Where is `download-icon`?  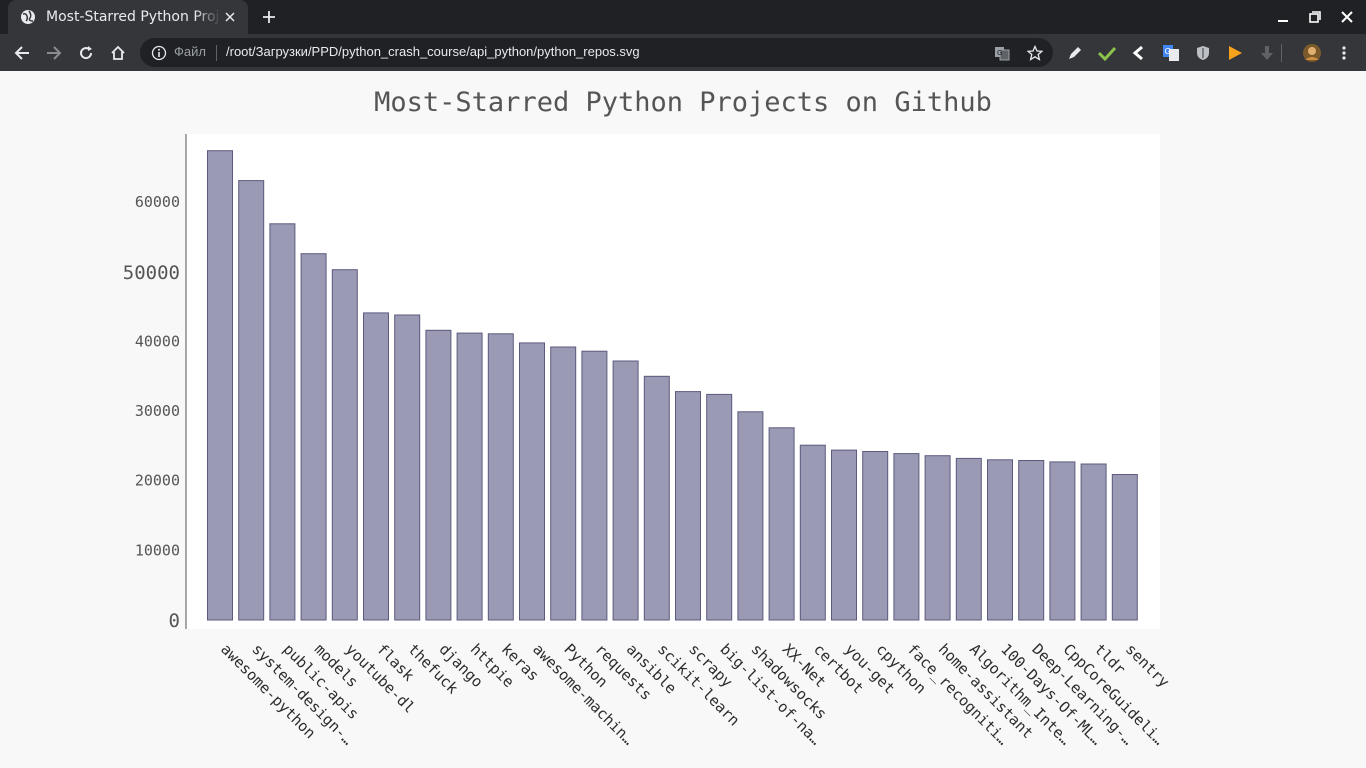
download-icon is located at coordinates (1267, 53).